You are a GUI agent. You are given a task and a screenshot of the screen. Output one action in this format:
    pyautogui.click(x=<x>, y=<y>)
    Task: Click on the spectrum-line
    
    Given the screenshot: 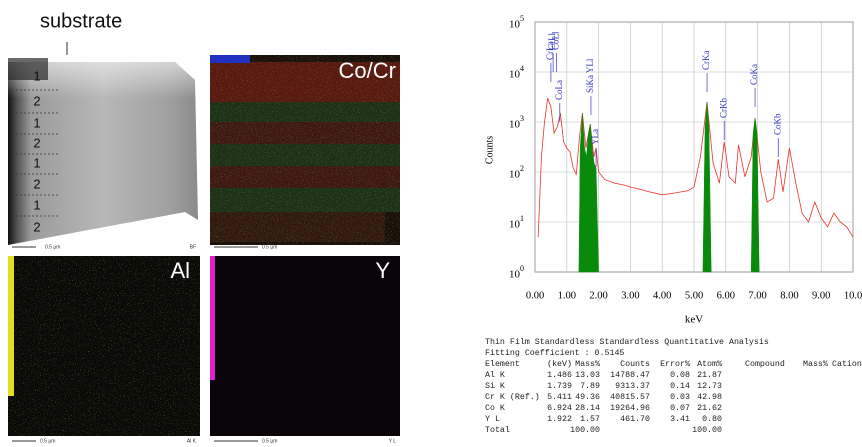 What is the action you would take?
    pyautogui.click(x=695, y=167)
    